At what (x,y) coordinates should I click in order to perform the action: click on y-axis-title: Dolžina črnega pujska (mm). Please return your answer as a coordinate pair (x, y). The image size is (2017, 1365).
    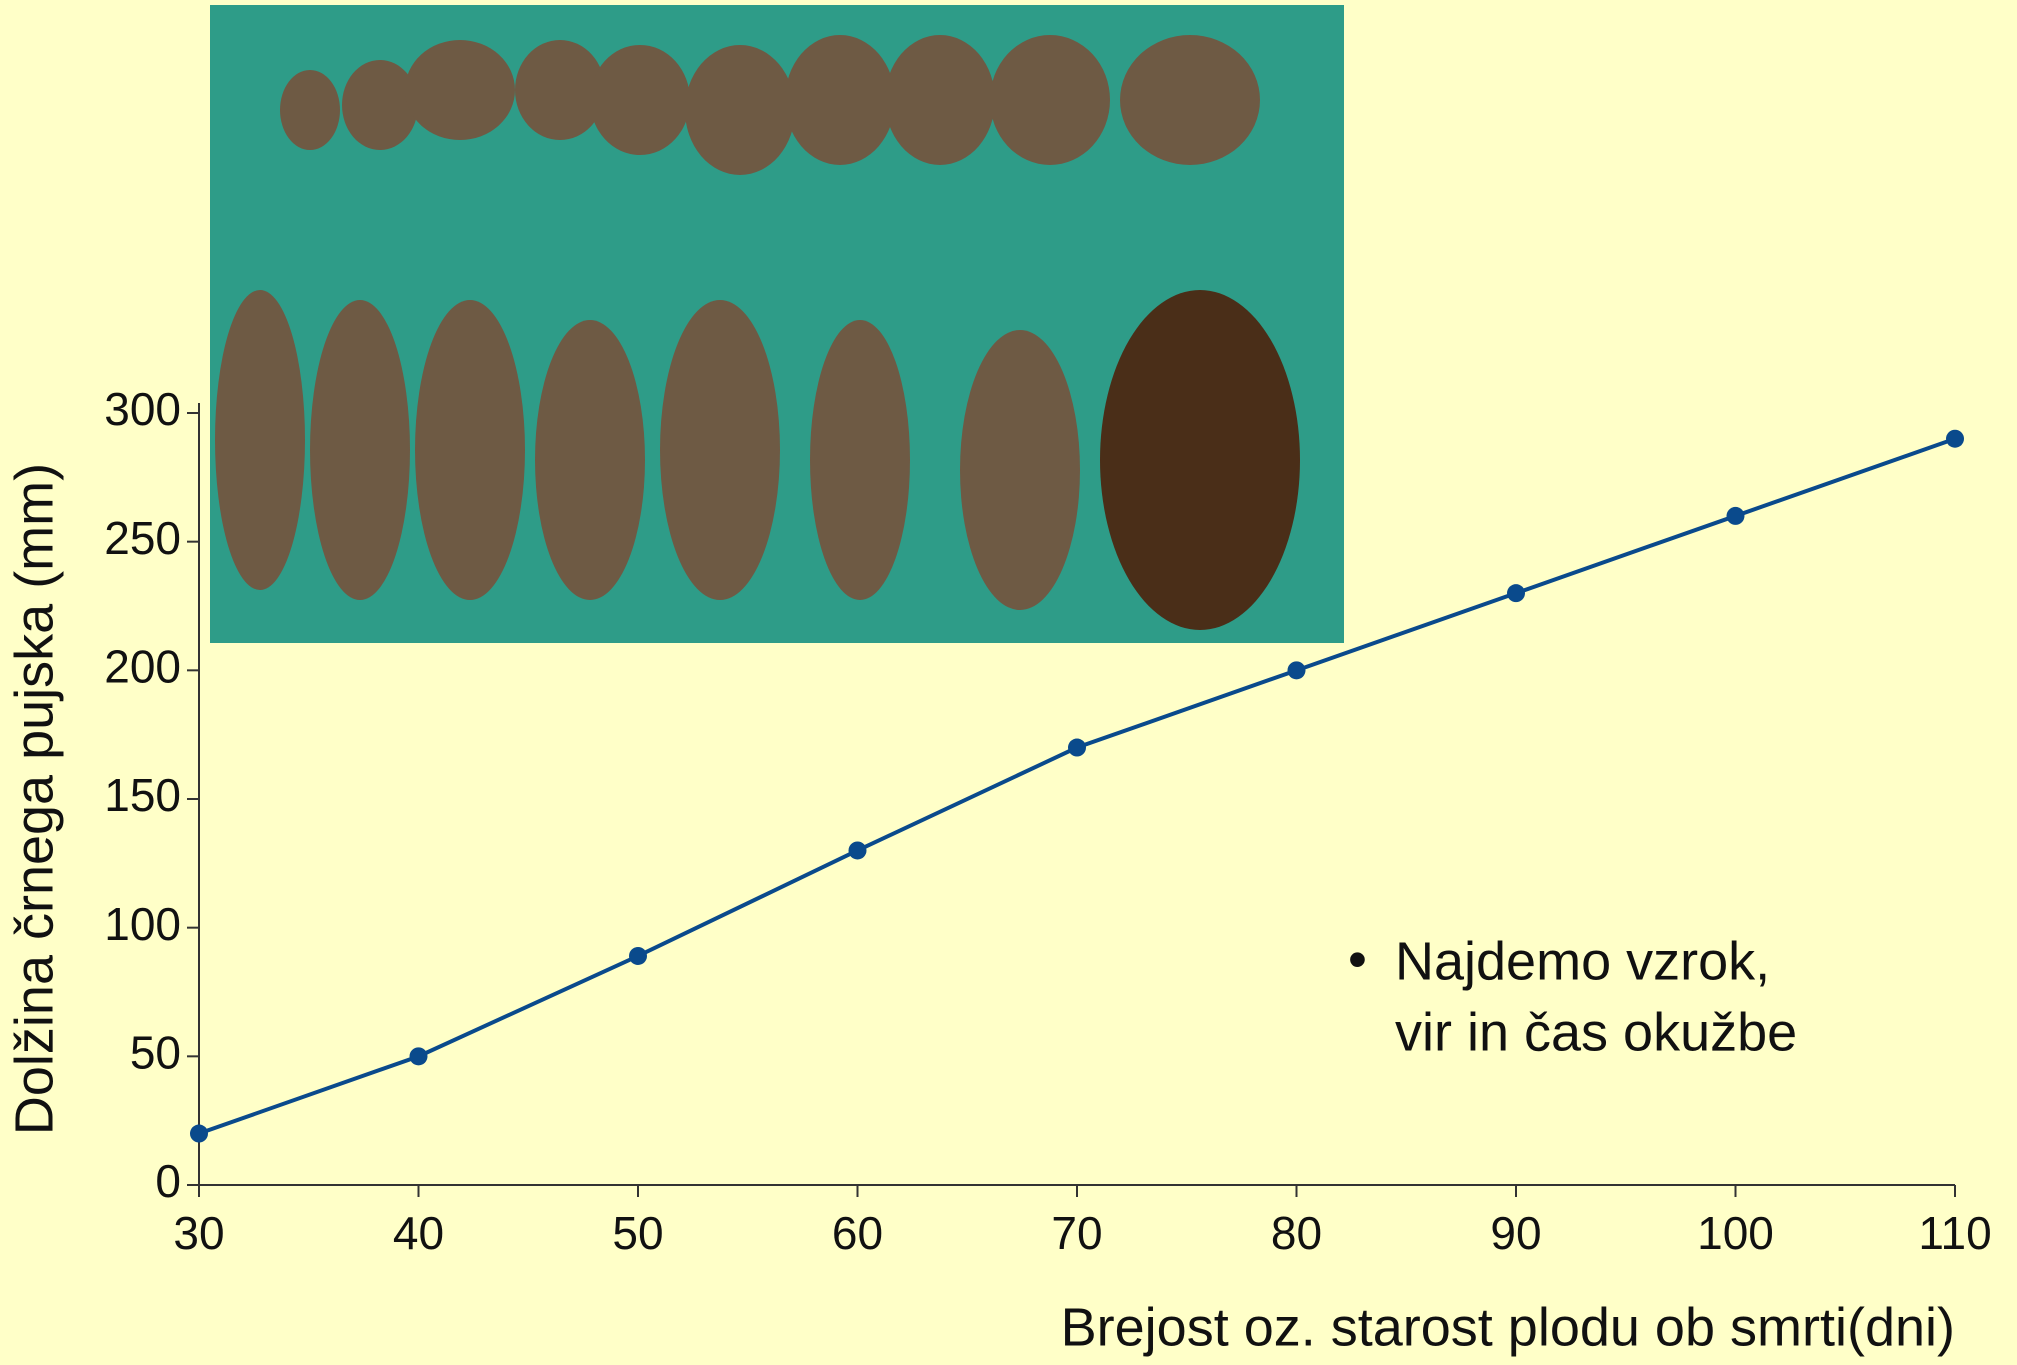
    Looking at the image, I should click on (34, 799).